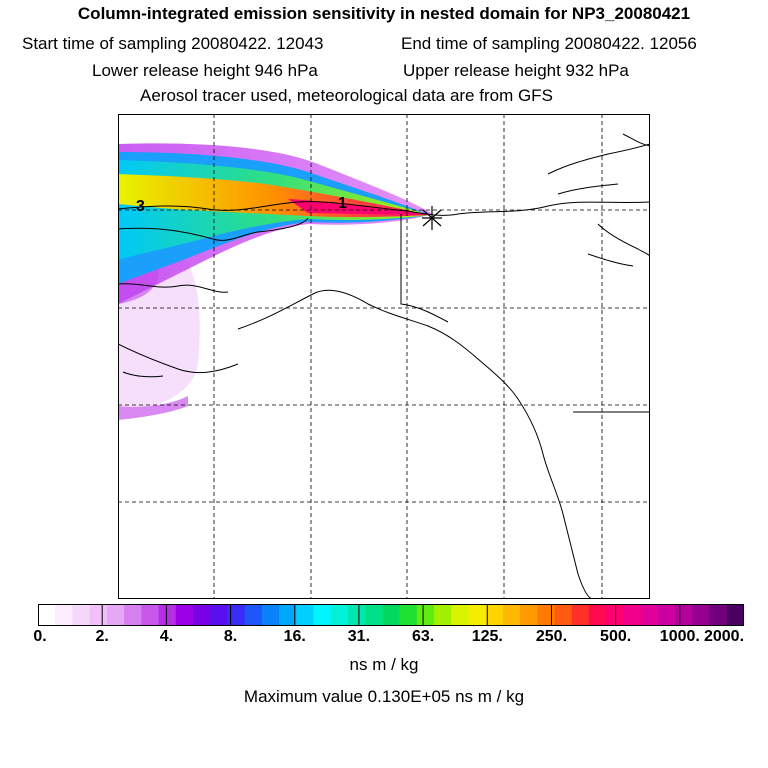 This screenshot has height=768, width=768. Describe the element at coordinates (384, 664) in the screenshot. I see `units-label: ns m / kg` at that location.